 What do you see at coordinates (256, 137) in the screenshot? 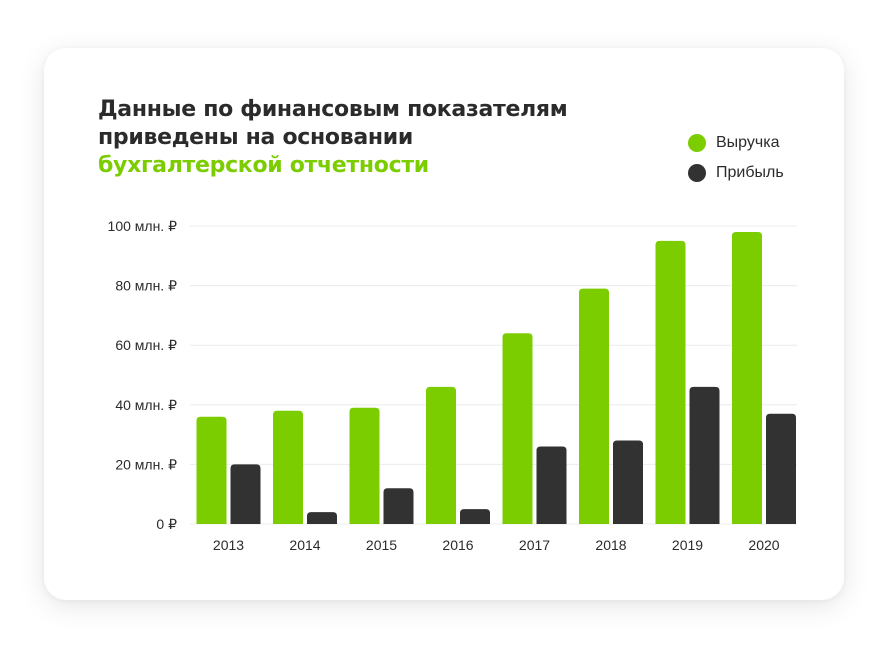
I see `title-line-2: приведены на основании` at bounding box center [256, 137].